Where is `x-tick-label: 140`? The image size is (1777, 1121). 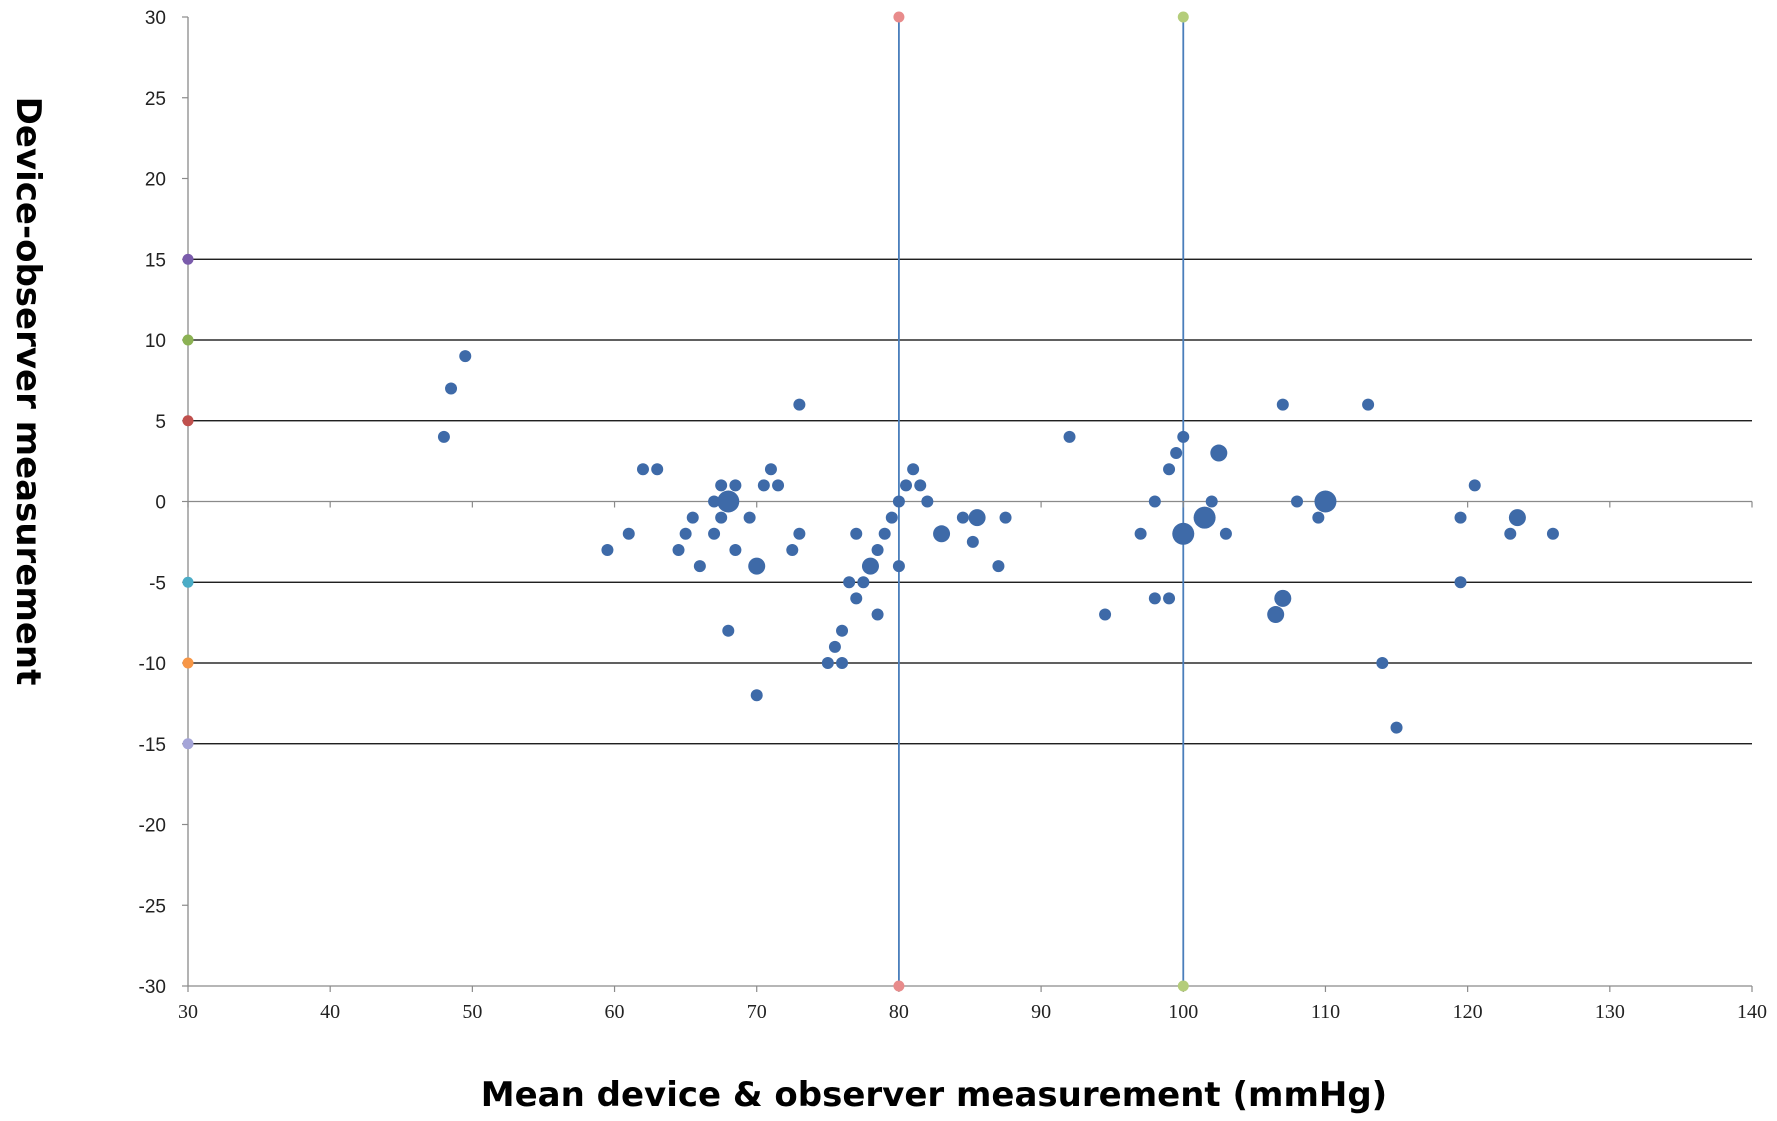
x-tick-label: 140 is located at coordinates (1752, 1012).